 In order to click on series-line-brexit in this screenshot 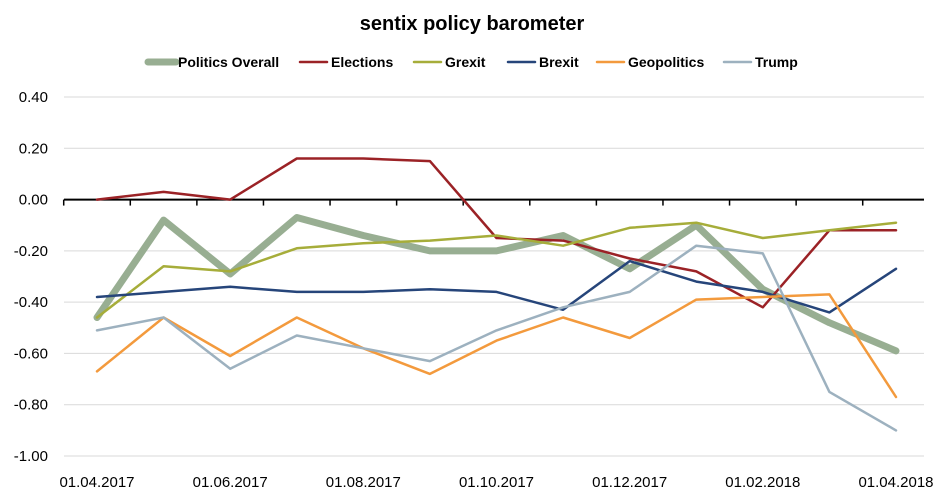, I will do `click(496, 286)`.